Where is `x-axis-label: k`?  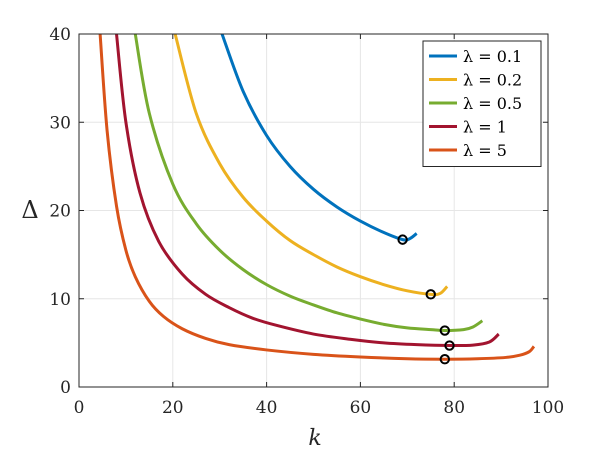
x-axis-label: k is located at coordinates (314, 438).